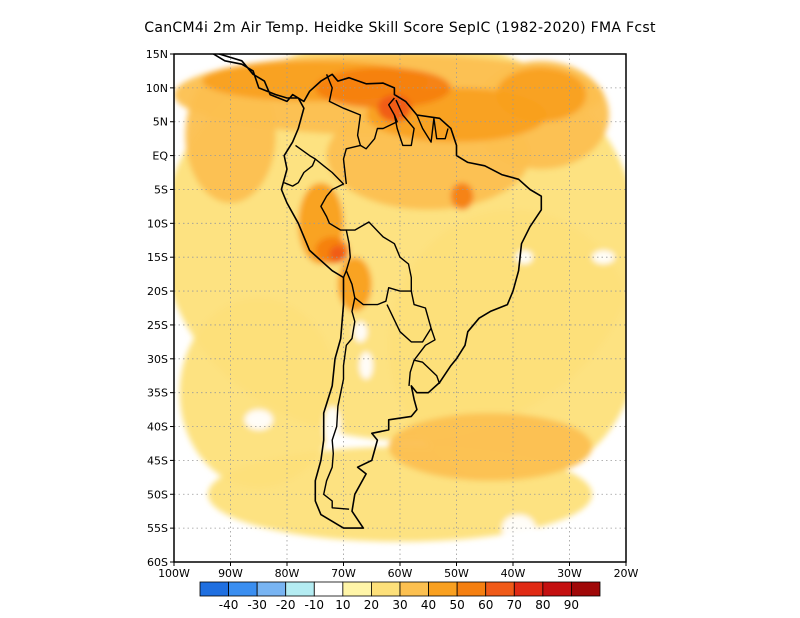  I want to click on colorbar-label: -20, so click(286, 605).